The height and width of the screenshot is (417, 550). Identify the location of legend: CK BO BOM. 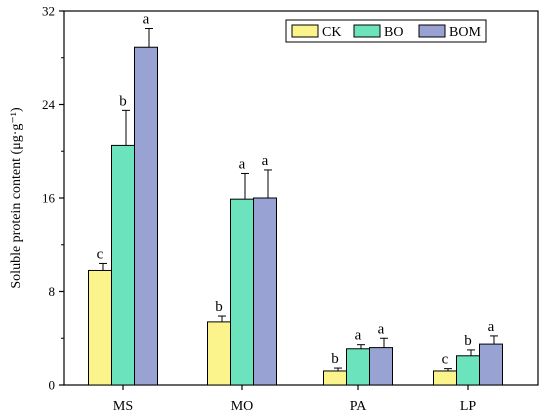
(386, 31).